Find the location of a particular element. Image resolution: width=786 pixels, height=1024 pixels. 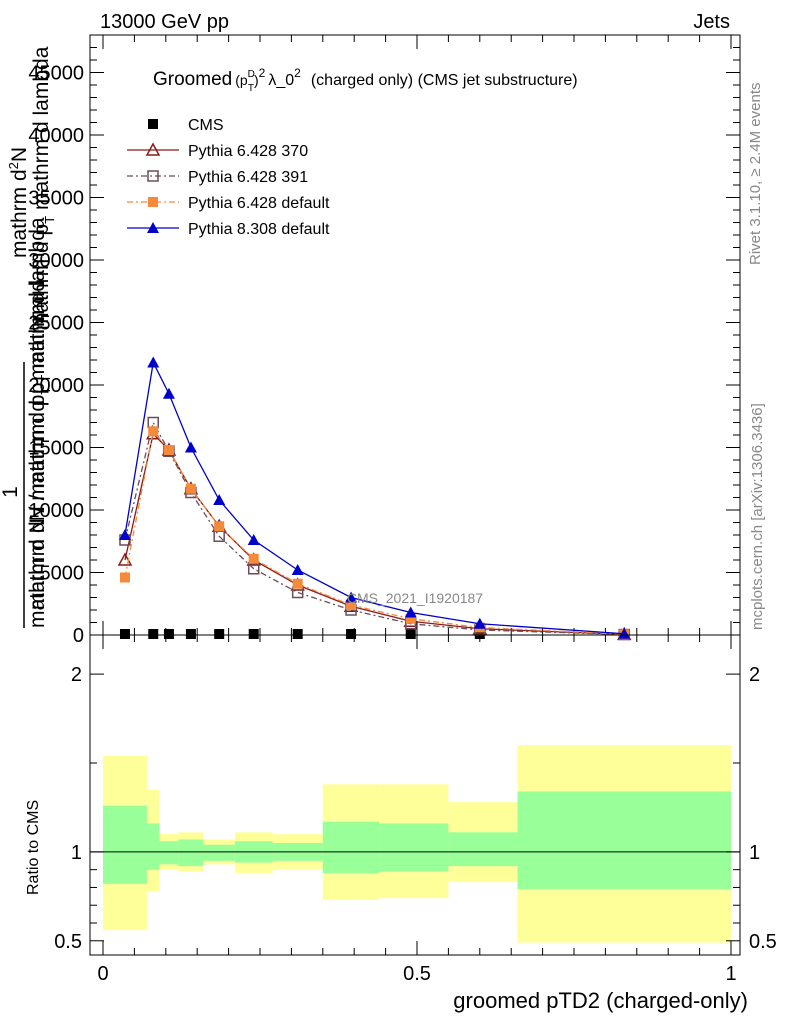

x-axis-label: groomed pTD2 (charged-only) is located at coordinates (600, 1000).